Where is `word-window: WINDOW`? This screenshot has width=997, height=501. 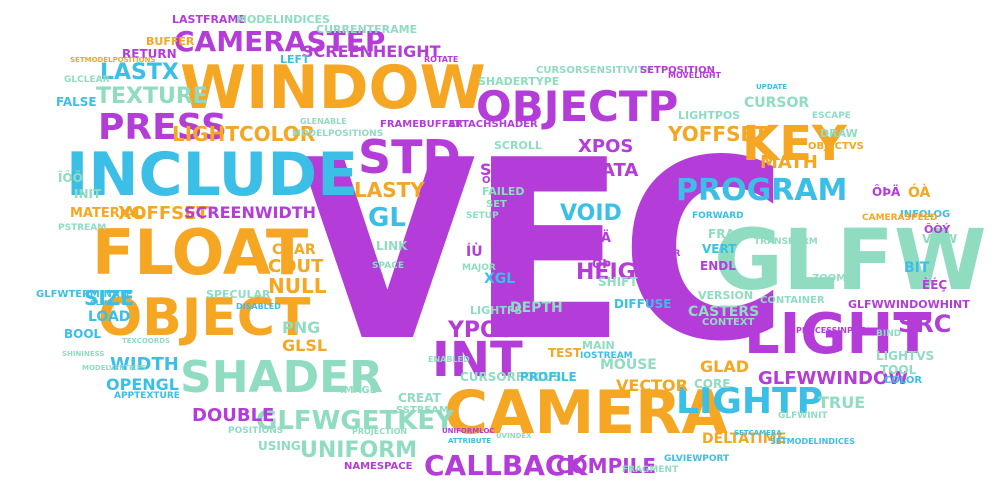 word-window: WINDOW is located at coordinates (333, 88).